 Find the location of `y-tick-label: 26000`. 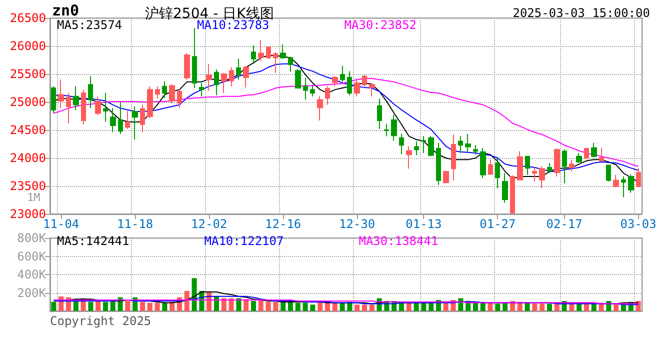

y-tick-label: 26000 is located at coordinates (28, 46).